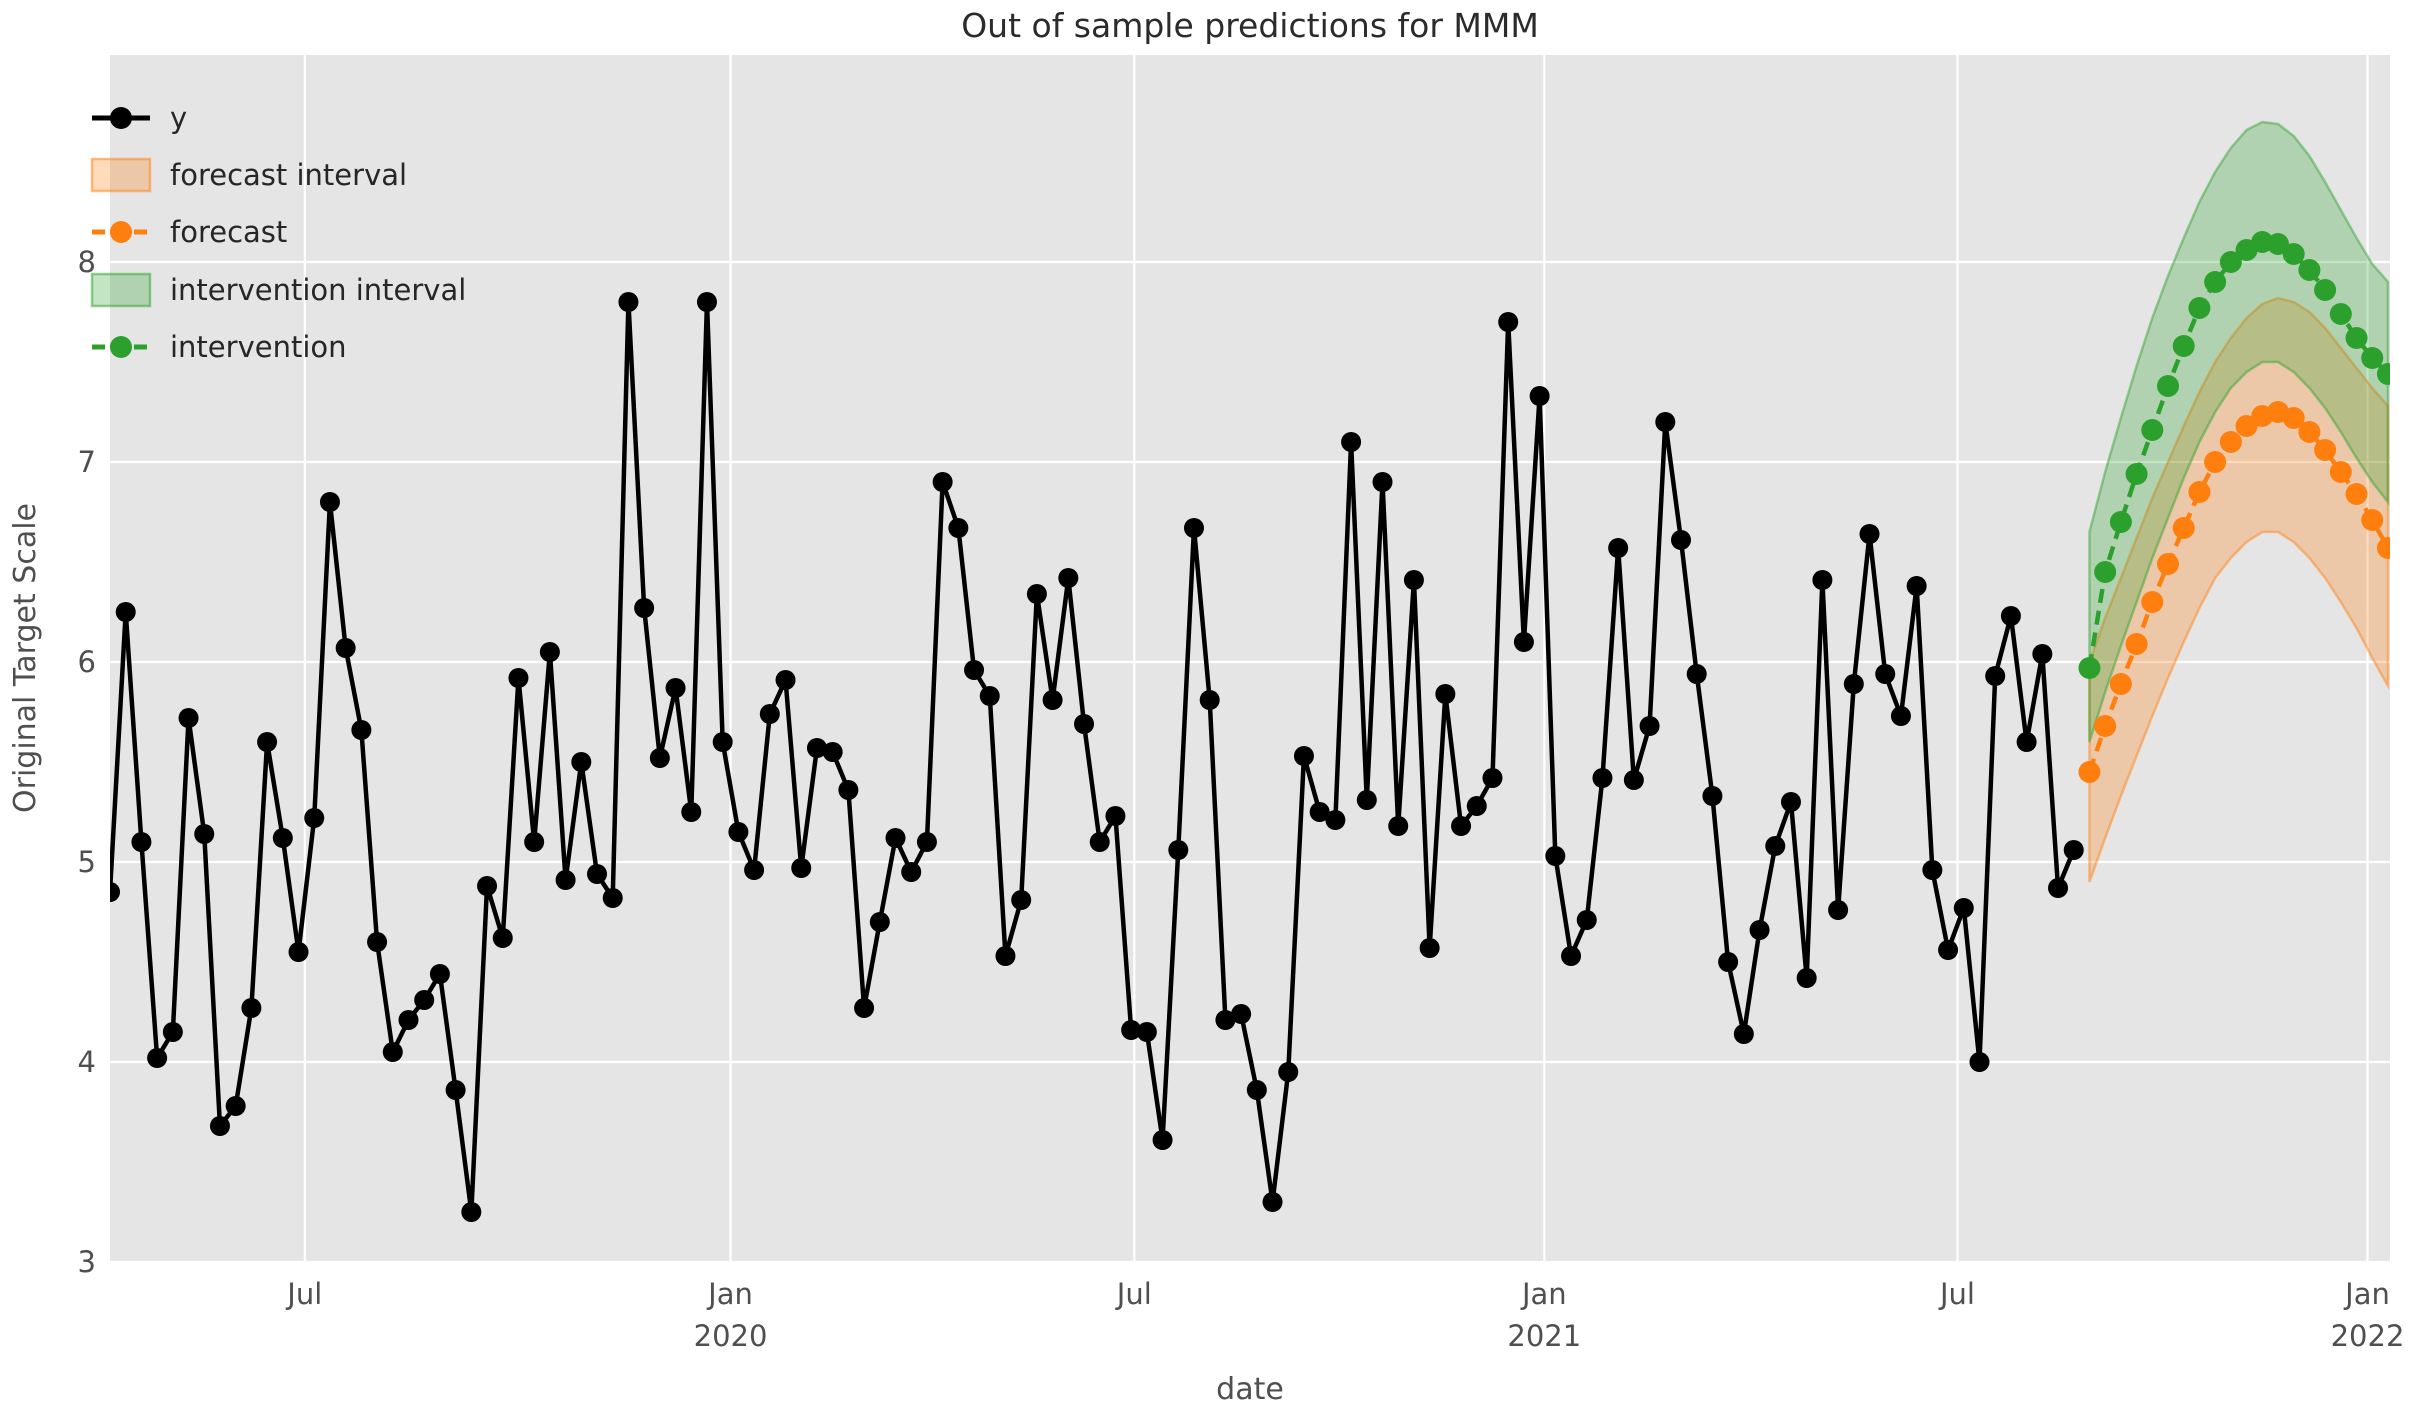 The width and height of the screenshot is (2423, 1423). I want to click on forecast-interval-band, so click(2239, 589).